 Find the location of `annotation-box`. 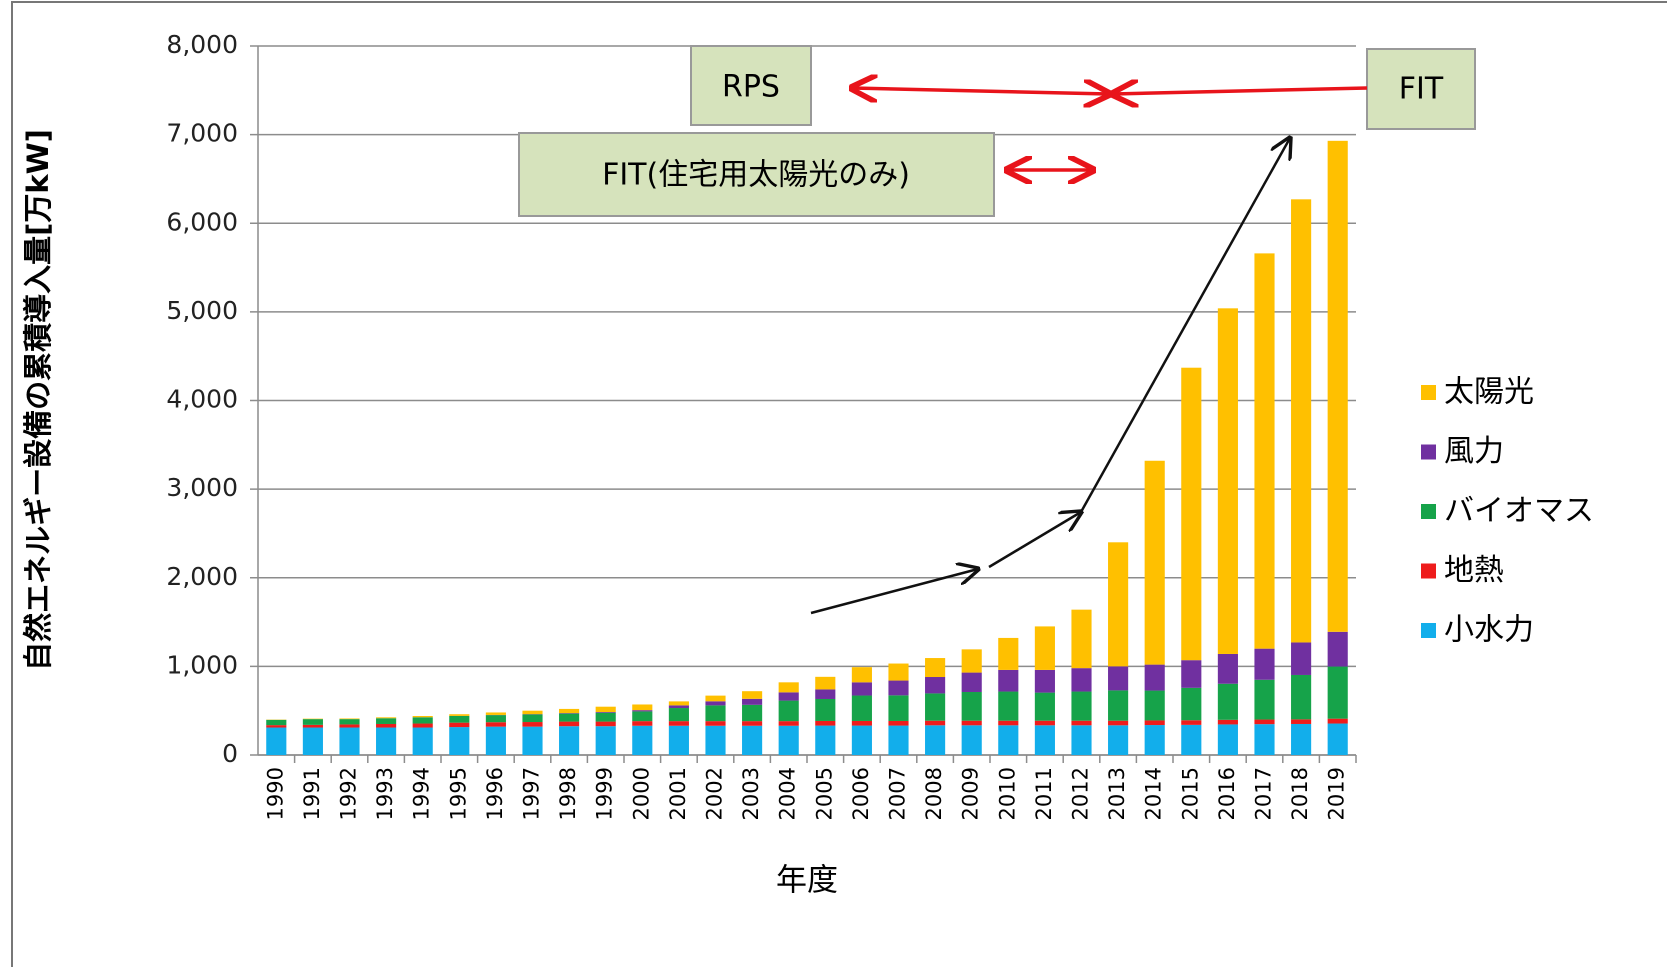

annotation-box is located at coordinates (751, 85).